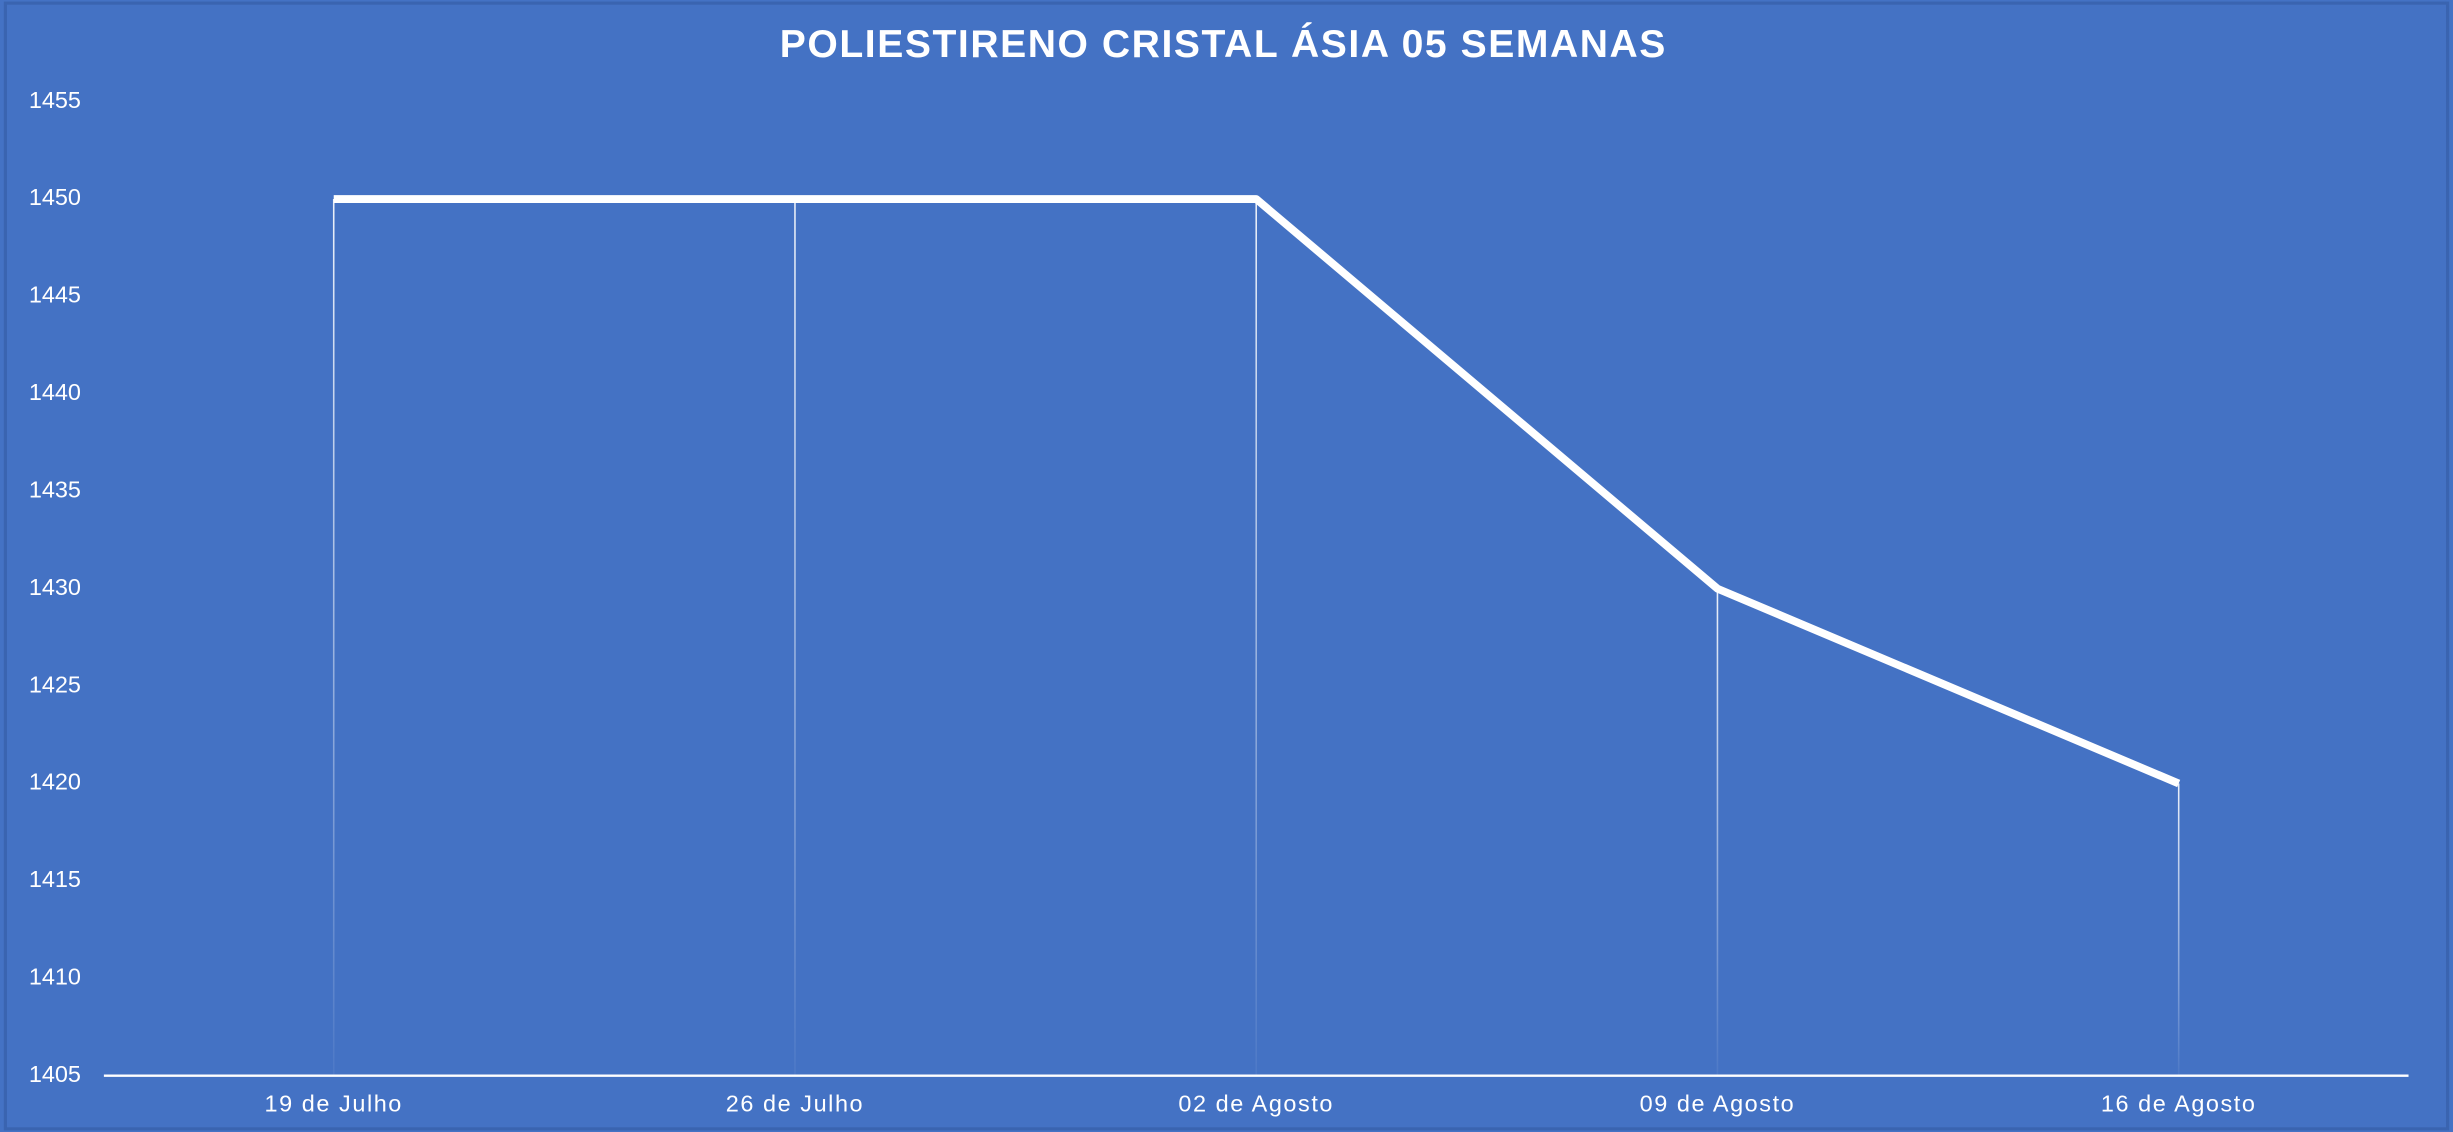 This screenshot has width=2453, height=1132. I want to click on y-tick-label: 1440, so click(55, 392).